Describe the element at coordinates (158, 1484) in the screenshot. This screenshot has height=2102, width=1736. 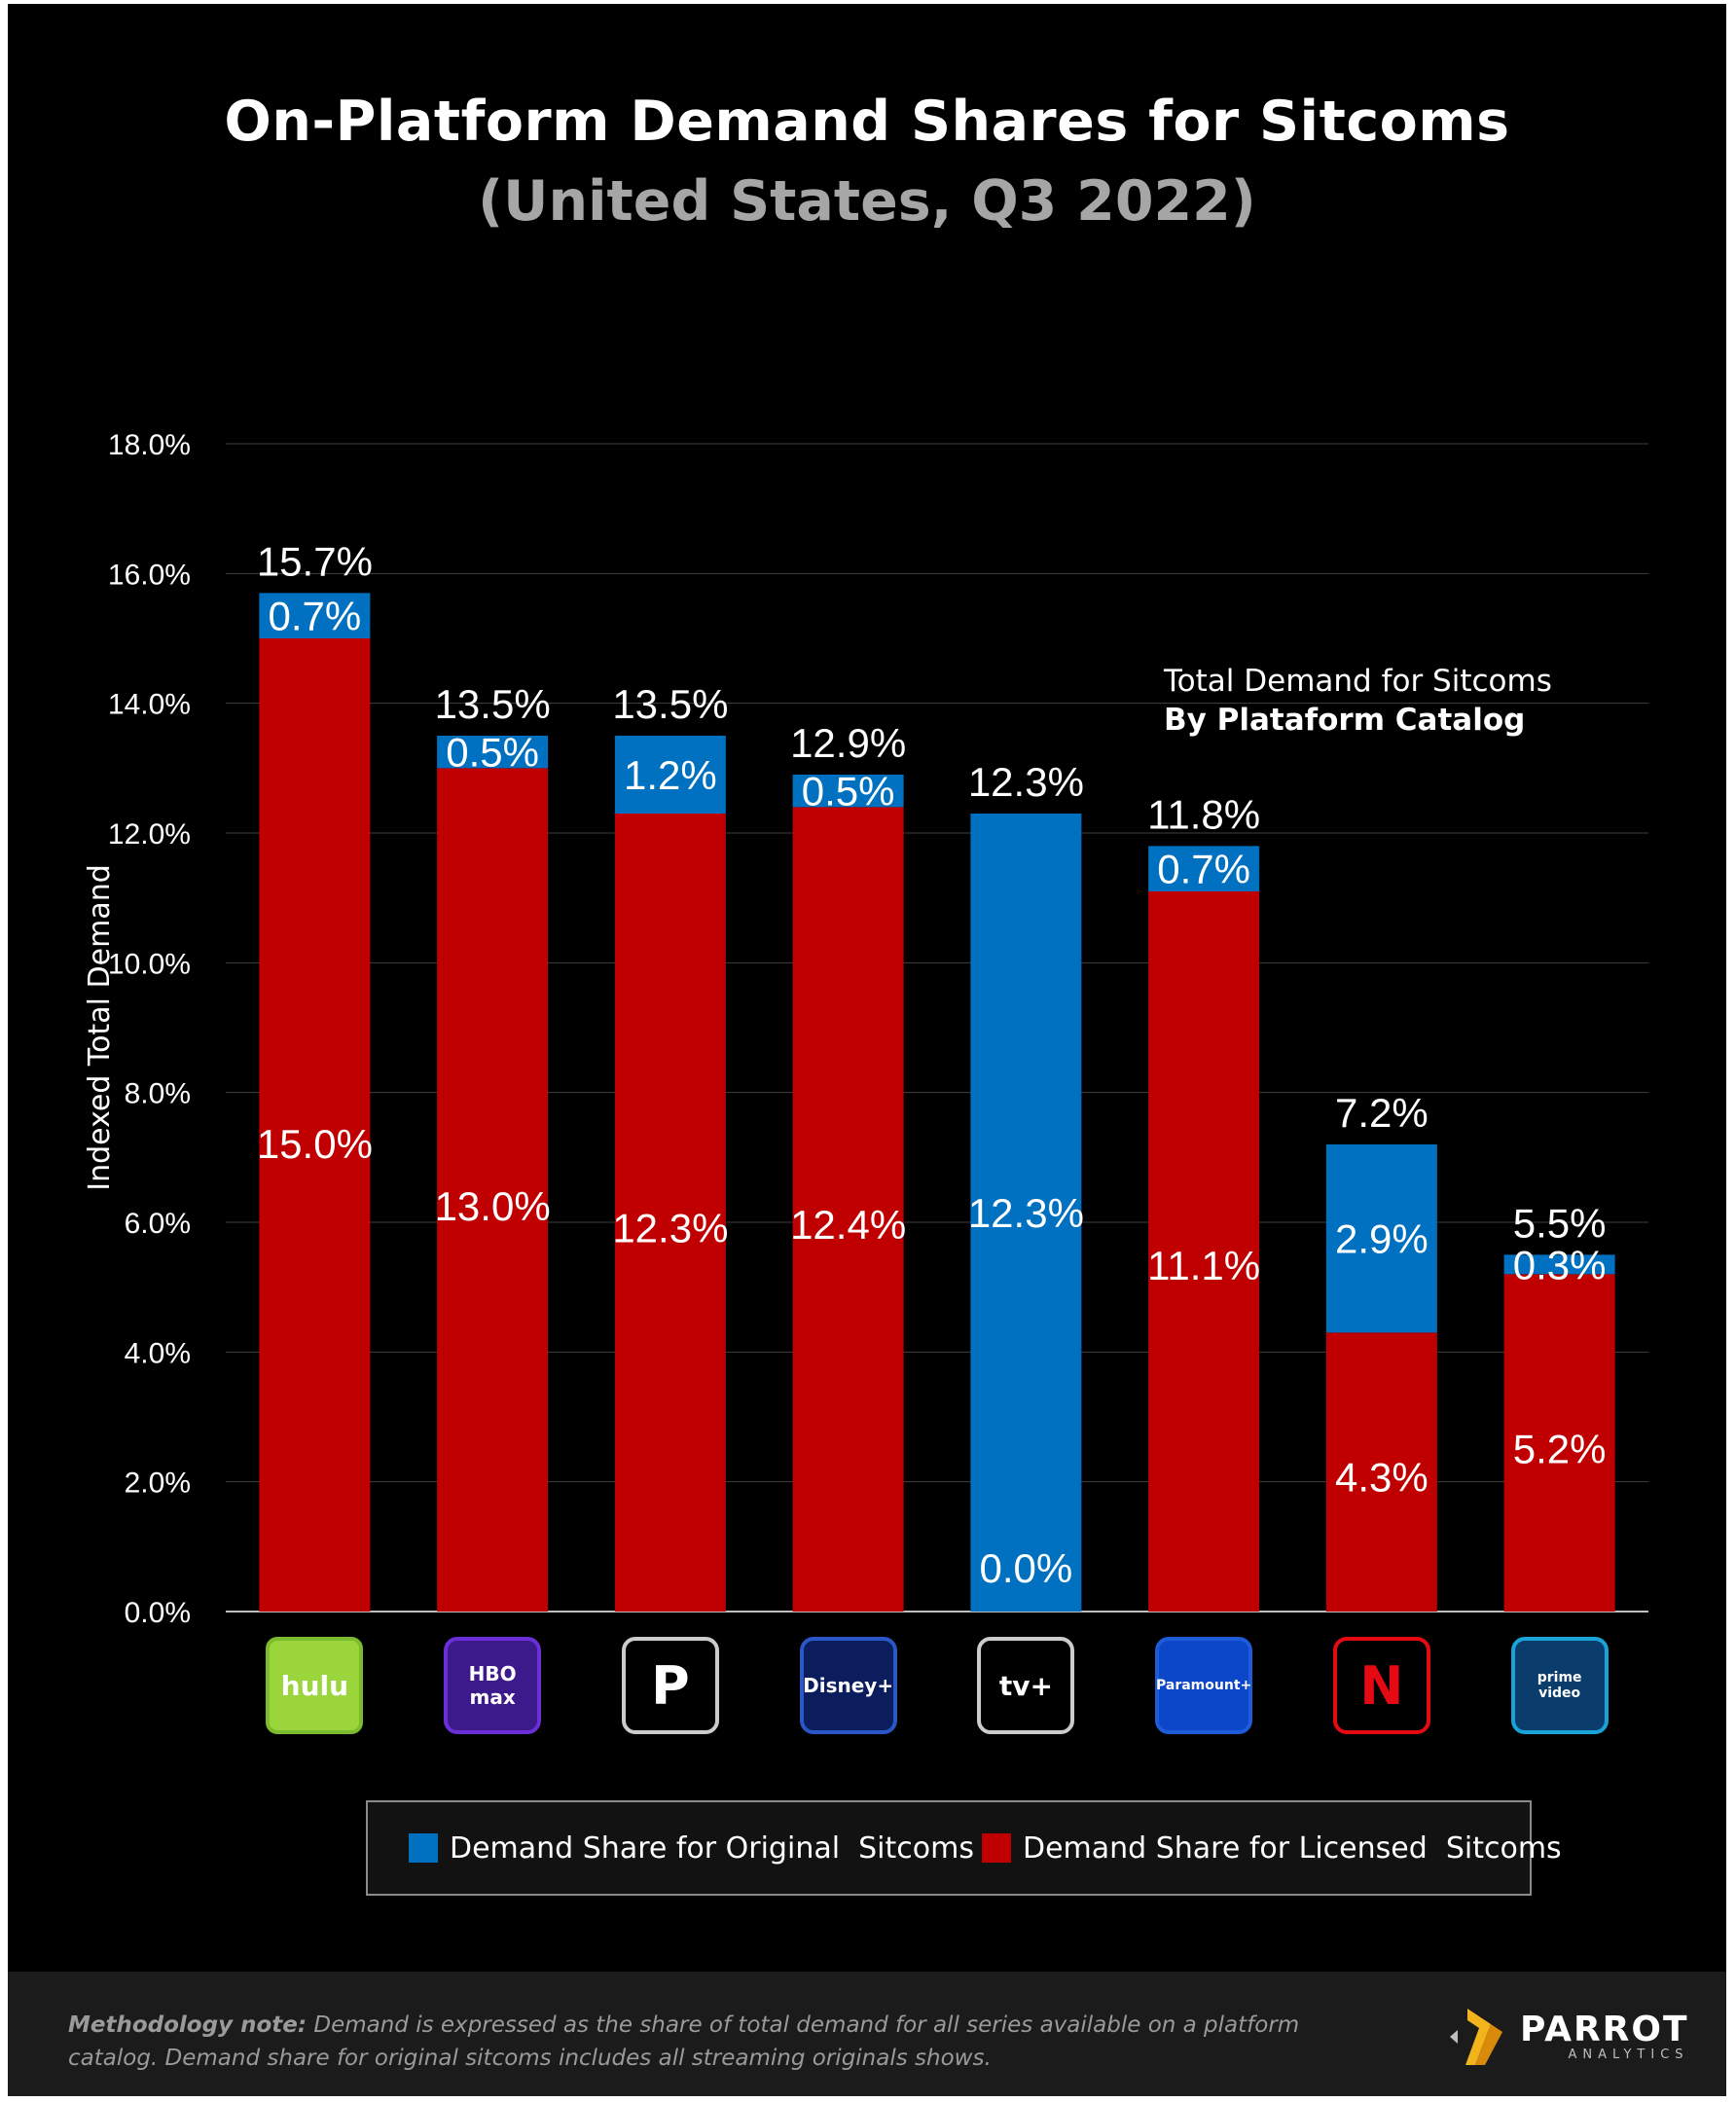
I see `y-tick-label: 2.0%` at that location.